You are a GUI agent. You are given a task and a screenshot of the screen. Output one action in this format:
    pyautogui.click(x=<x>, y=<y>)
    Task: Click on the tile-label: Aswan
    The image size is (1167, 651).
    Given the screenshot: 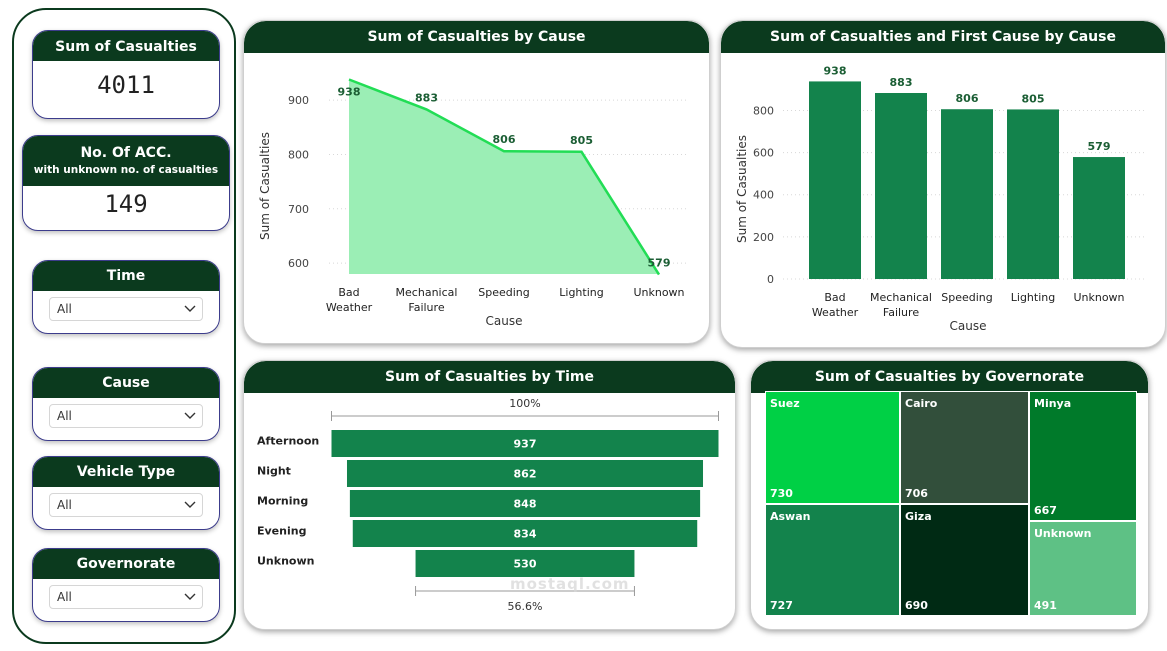 What is the action you would take?
    pyautogui.click(x=790, y=516)
    